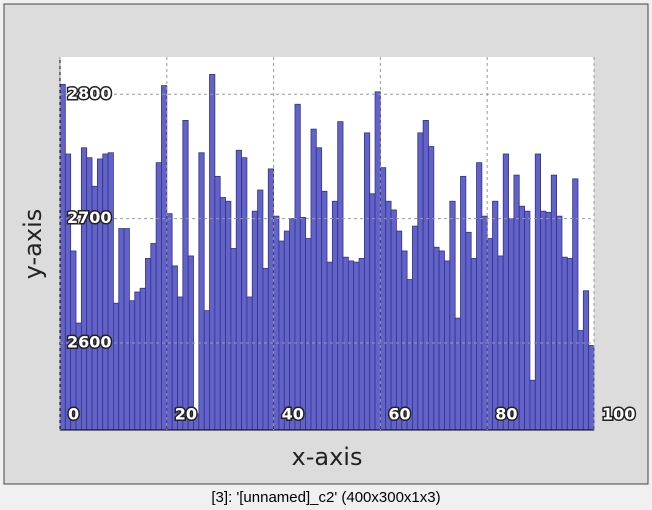 The image size is (652, 510). What do you see at coordinates (89, 217) in the screenshot?
I see `y-tick-label: 2700` at bounding box center [89, 217].